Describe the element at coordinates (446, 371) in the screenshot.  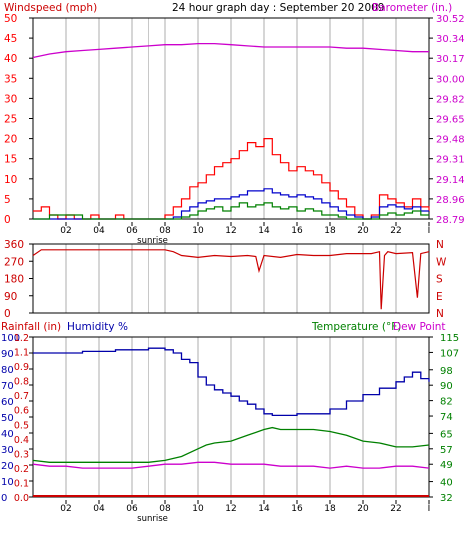
I see `temp-tick-98: 98` at that location.